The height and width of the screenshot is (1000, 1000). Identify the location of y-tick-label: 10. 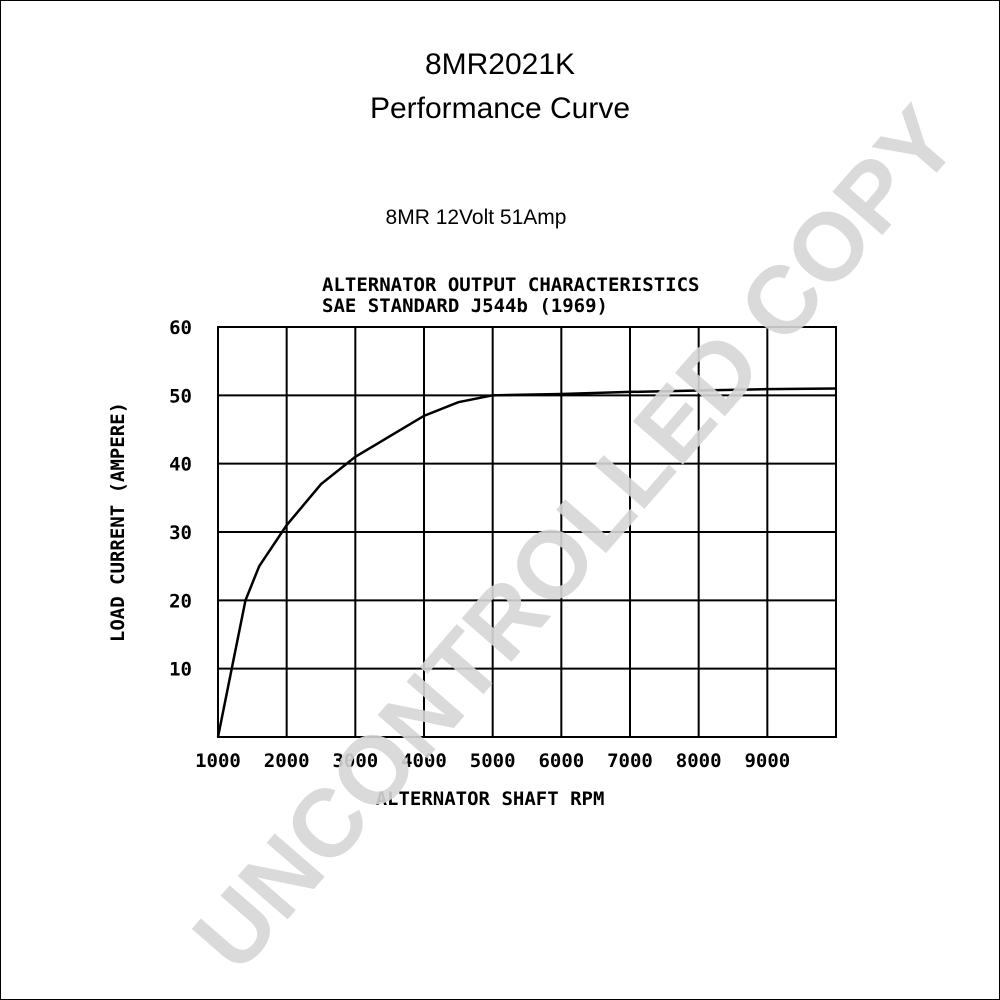
(180, 670).